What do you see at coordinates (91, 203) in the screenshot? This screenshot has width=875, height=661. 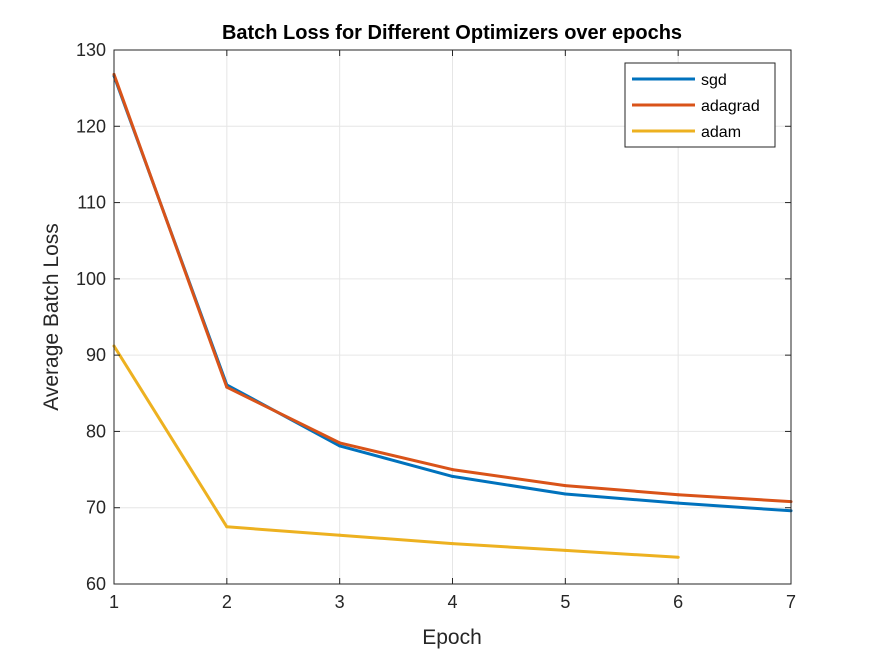 I see `y-tick-label: 110` at bounding box center [91, 203].